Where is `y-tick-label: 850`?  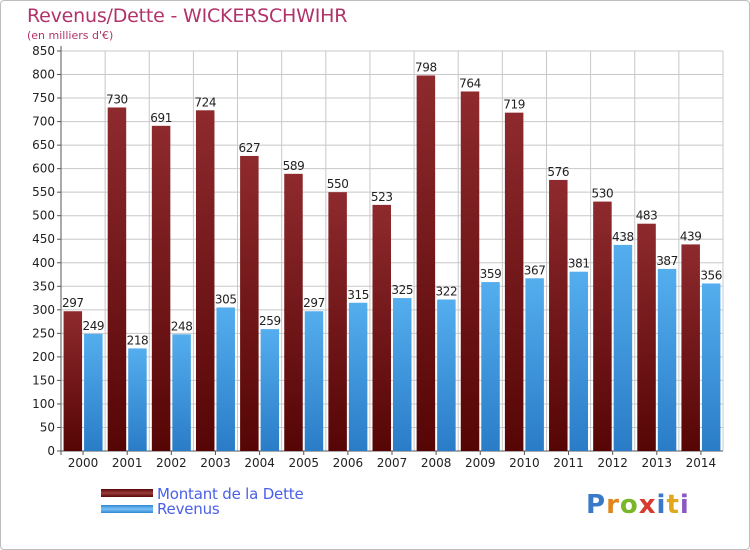
y-tick-label: 850 is located at coordinates (43, 51).